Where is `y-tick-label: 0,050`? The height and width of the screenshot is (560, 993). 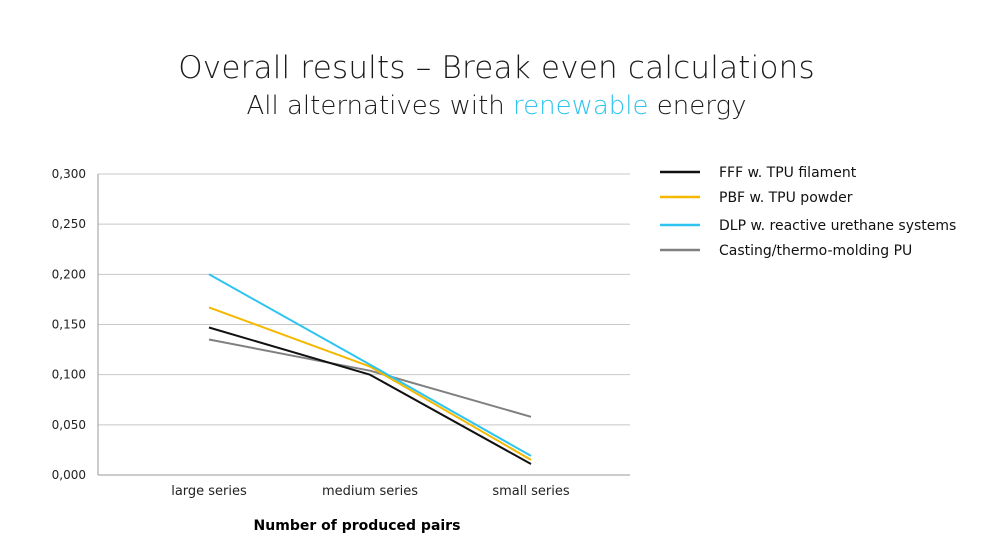 y-tick-label: 0,050 is located at coordinates (69, 425).